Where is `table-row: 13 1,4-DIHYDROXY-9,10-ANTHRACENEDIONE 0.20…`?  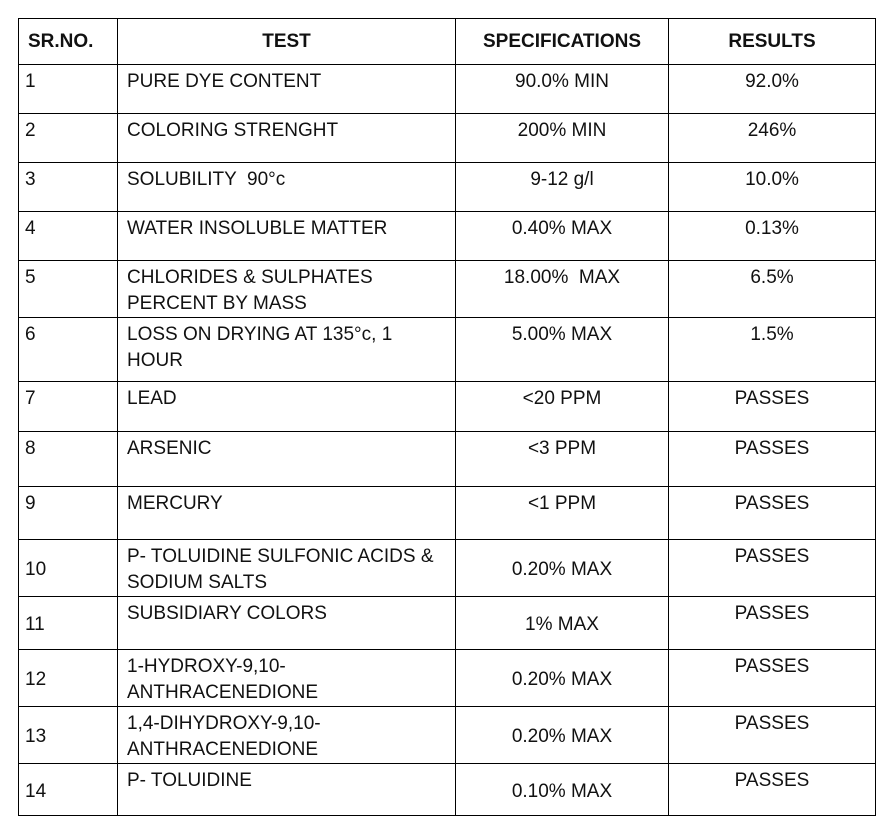 table-row: 13 1,4-DIHYDROXY-9,10-ANTHRACENEDIONE 0.20… is located at coordinates (447, 735).